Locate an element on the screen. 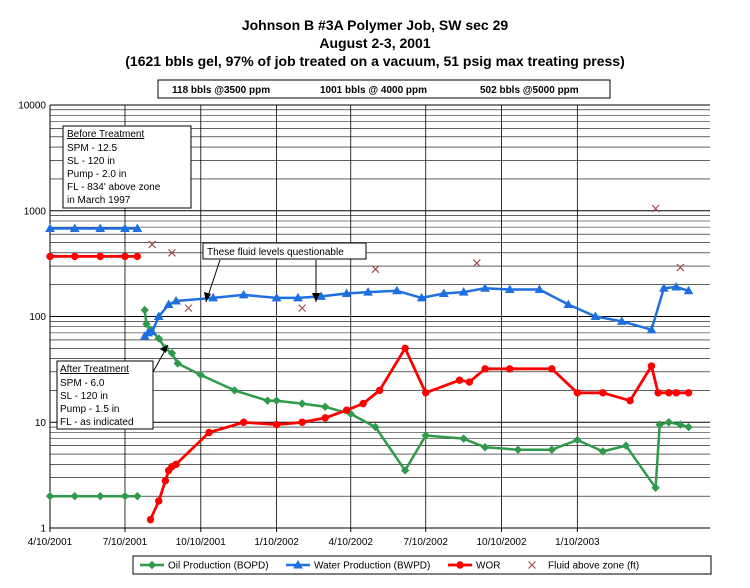  after-treatment-line: Pump - 1.5 in is located at coordinates (89, 409).